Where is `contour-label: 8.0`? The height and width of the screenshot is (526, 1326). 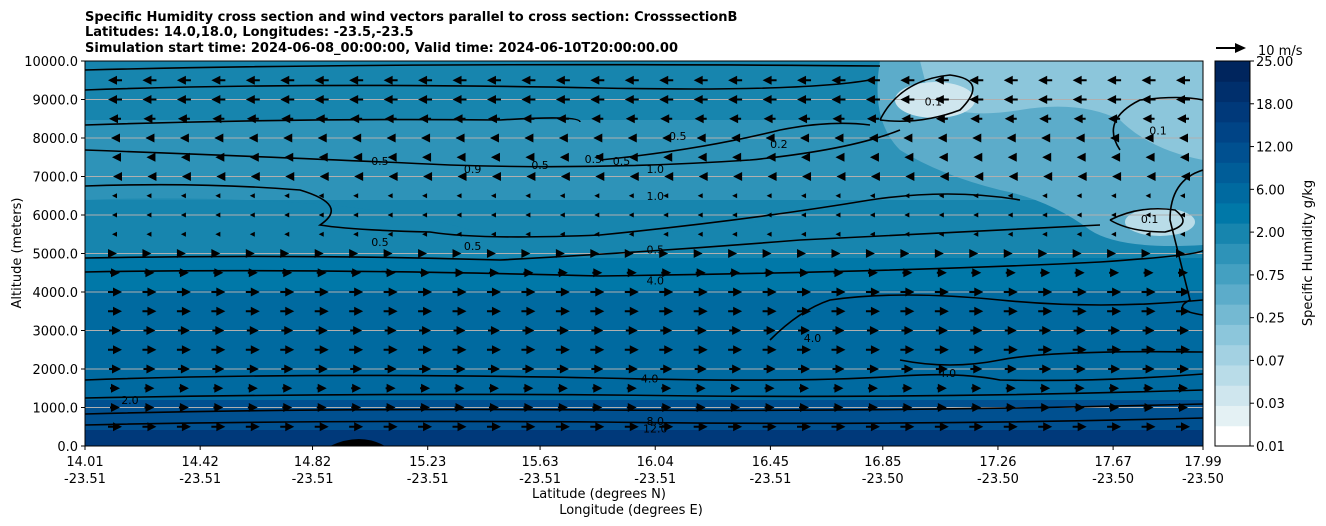
contour-label: 8.0 is located at coordinates (655, 421).